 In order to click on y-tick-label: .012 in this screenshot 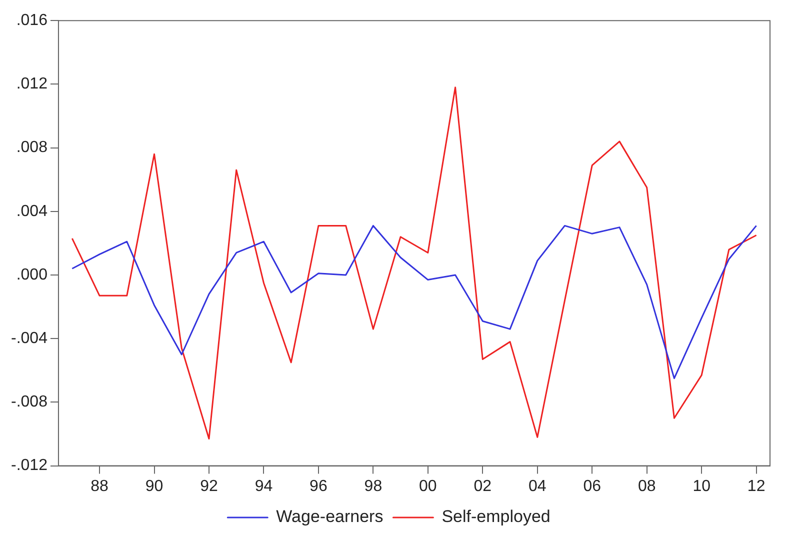, I will do `click(32, 84)`.